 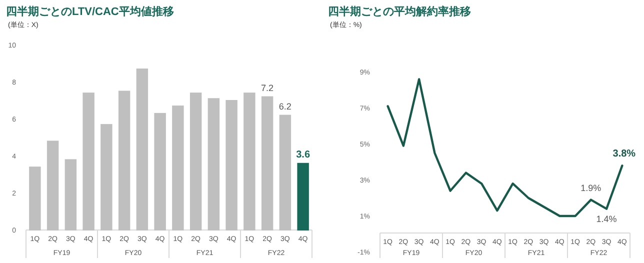 What do you see at coordinates (303, 154) in the screenshot?
I see `data-label: 3.6` at bounding box center [303, 154].